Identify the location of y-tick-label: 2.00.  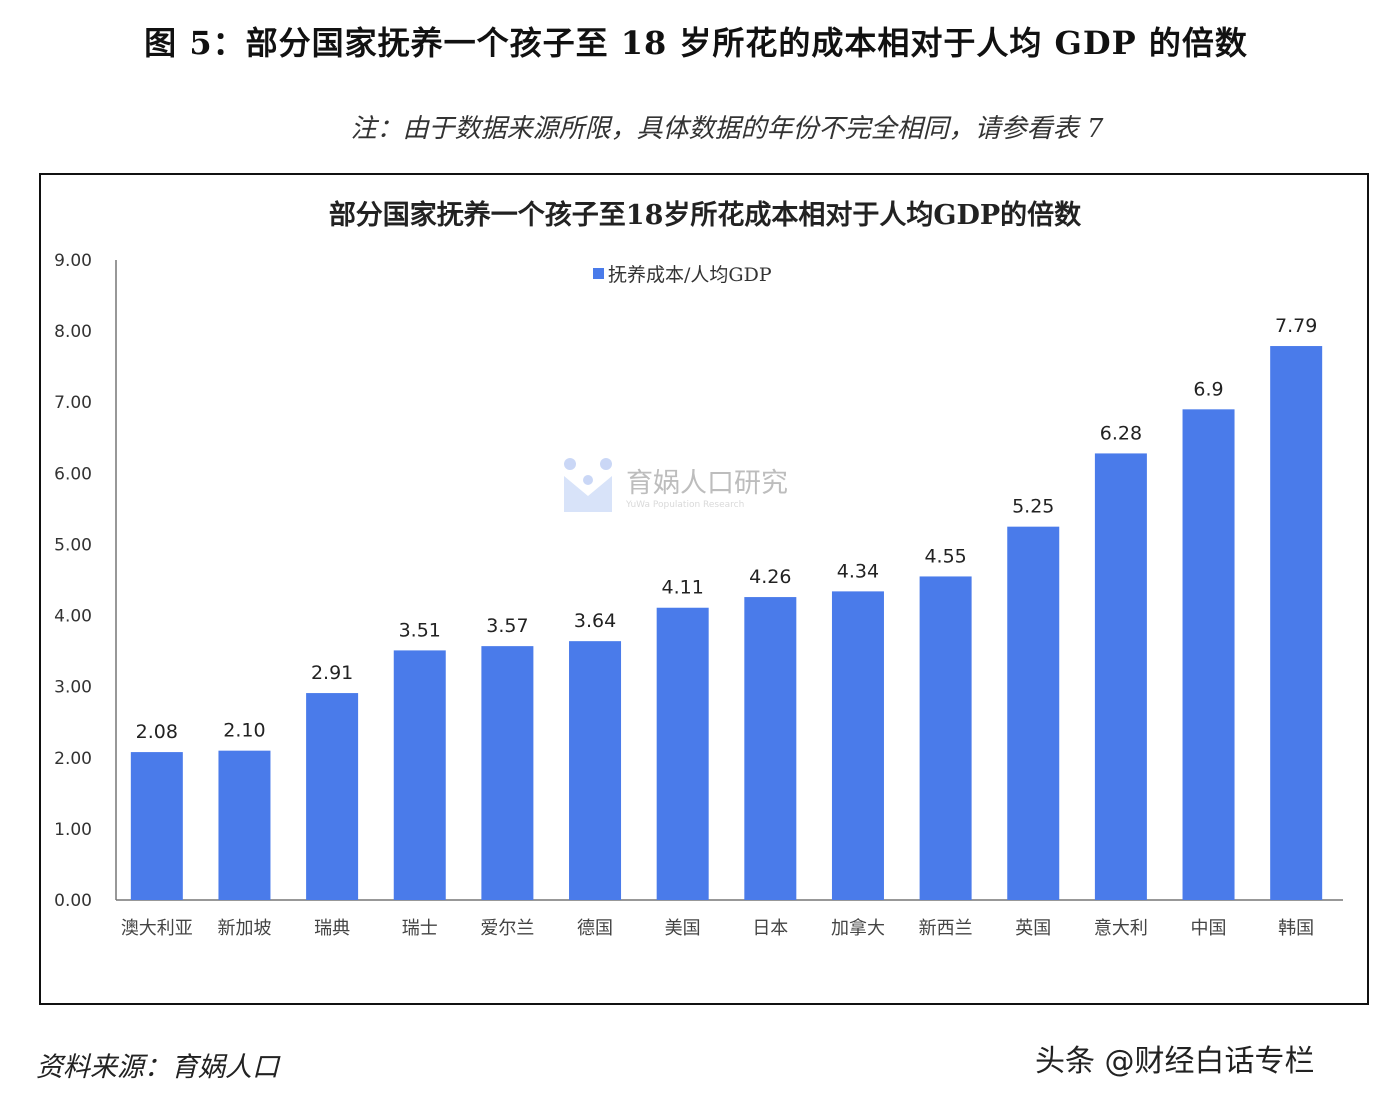
(73, 759).